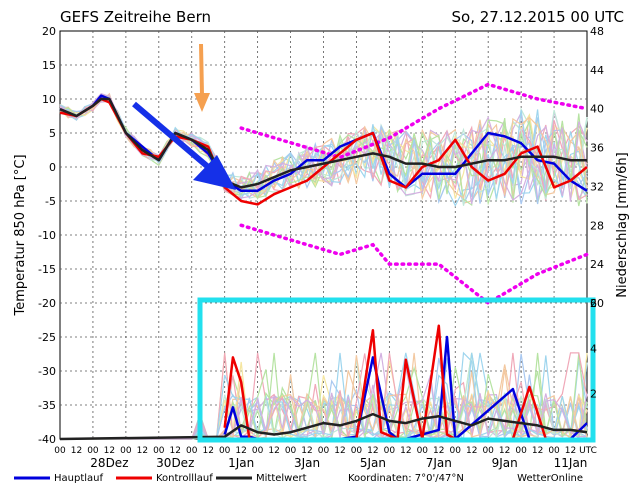 The height and width of the screenshot is (488, 637). I want to click on y-axis-left: 20 15 10 5 0 -5 -10 -15 -20 -25 -30 -35 -40, so click(47, 235).